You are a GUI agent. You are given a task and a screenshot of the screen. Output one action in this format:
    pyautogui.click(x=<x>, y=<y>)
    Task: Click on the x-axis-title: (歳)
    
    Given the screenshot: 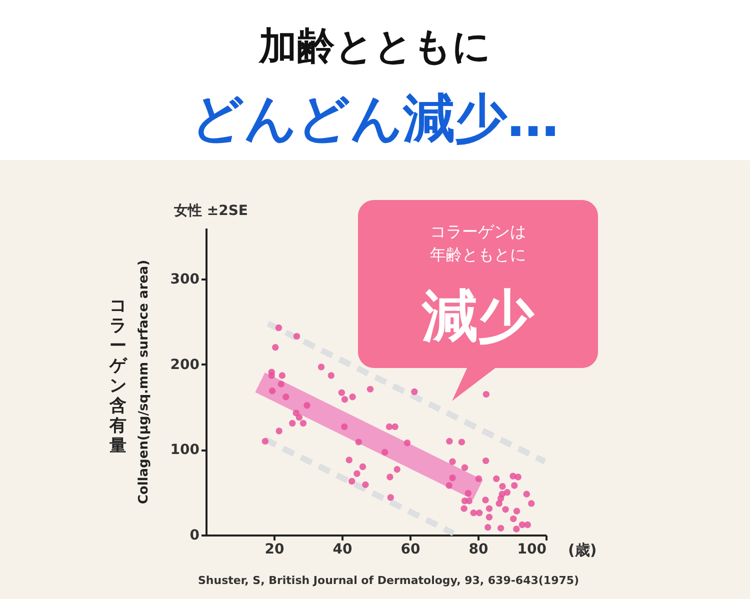 What is the action you would take?
    pyautogui.click(x=582, y=550)
    